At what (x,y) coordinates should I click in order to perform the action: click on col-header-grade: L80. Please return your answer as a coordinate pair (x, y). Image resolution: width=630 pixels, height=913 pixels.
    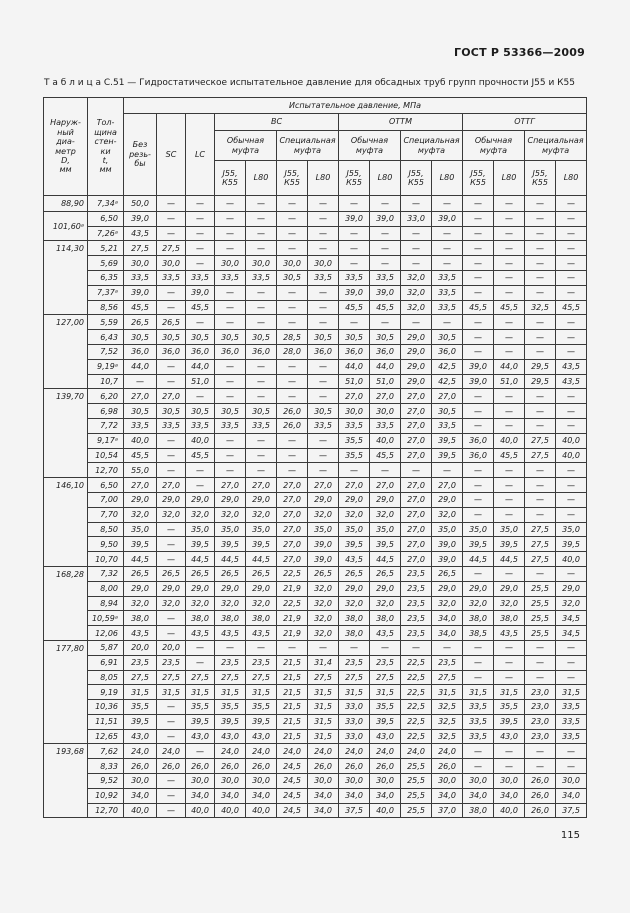
    Looking at the image, I should click on (447, 178).